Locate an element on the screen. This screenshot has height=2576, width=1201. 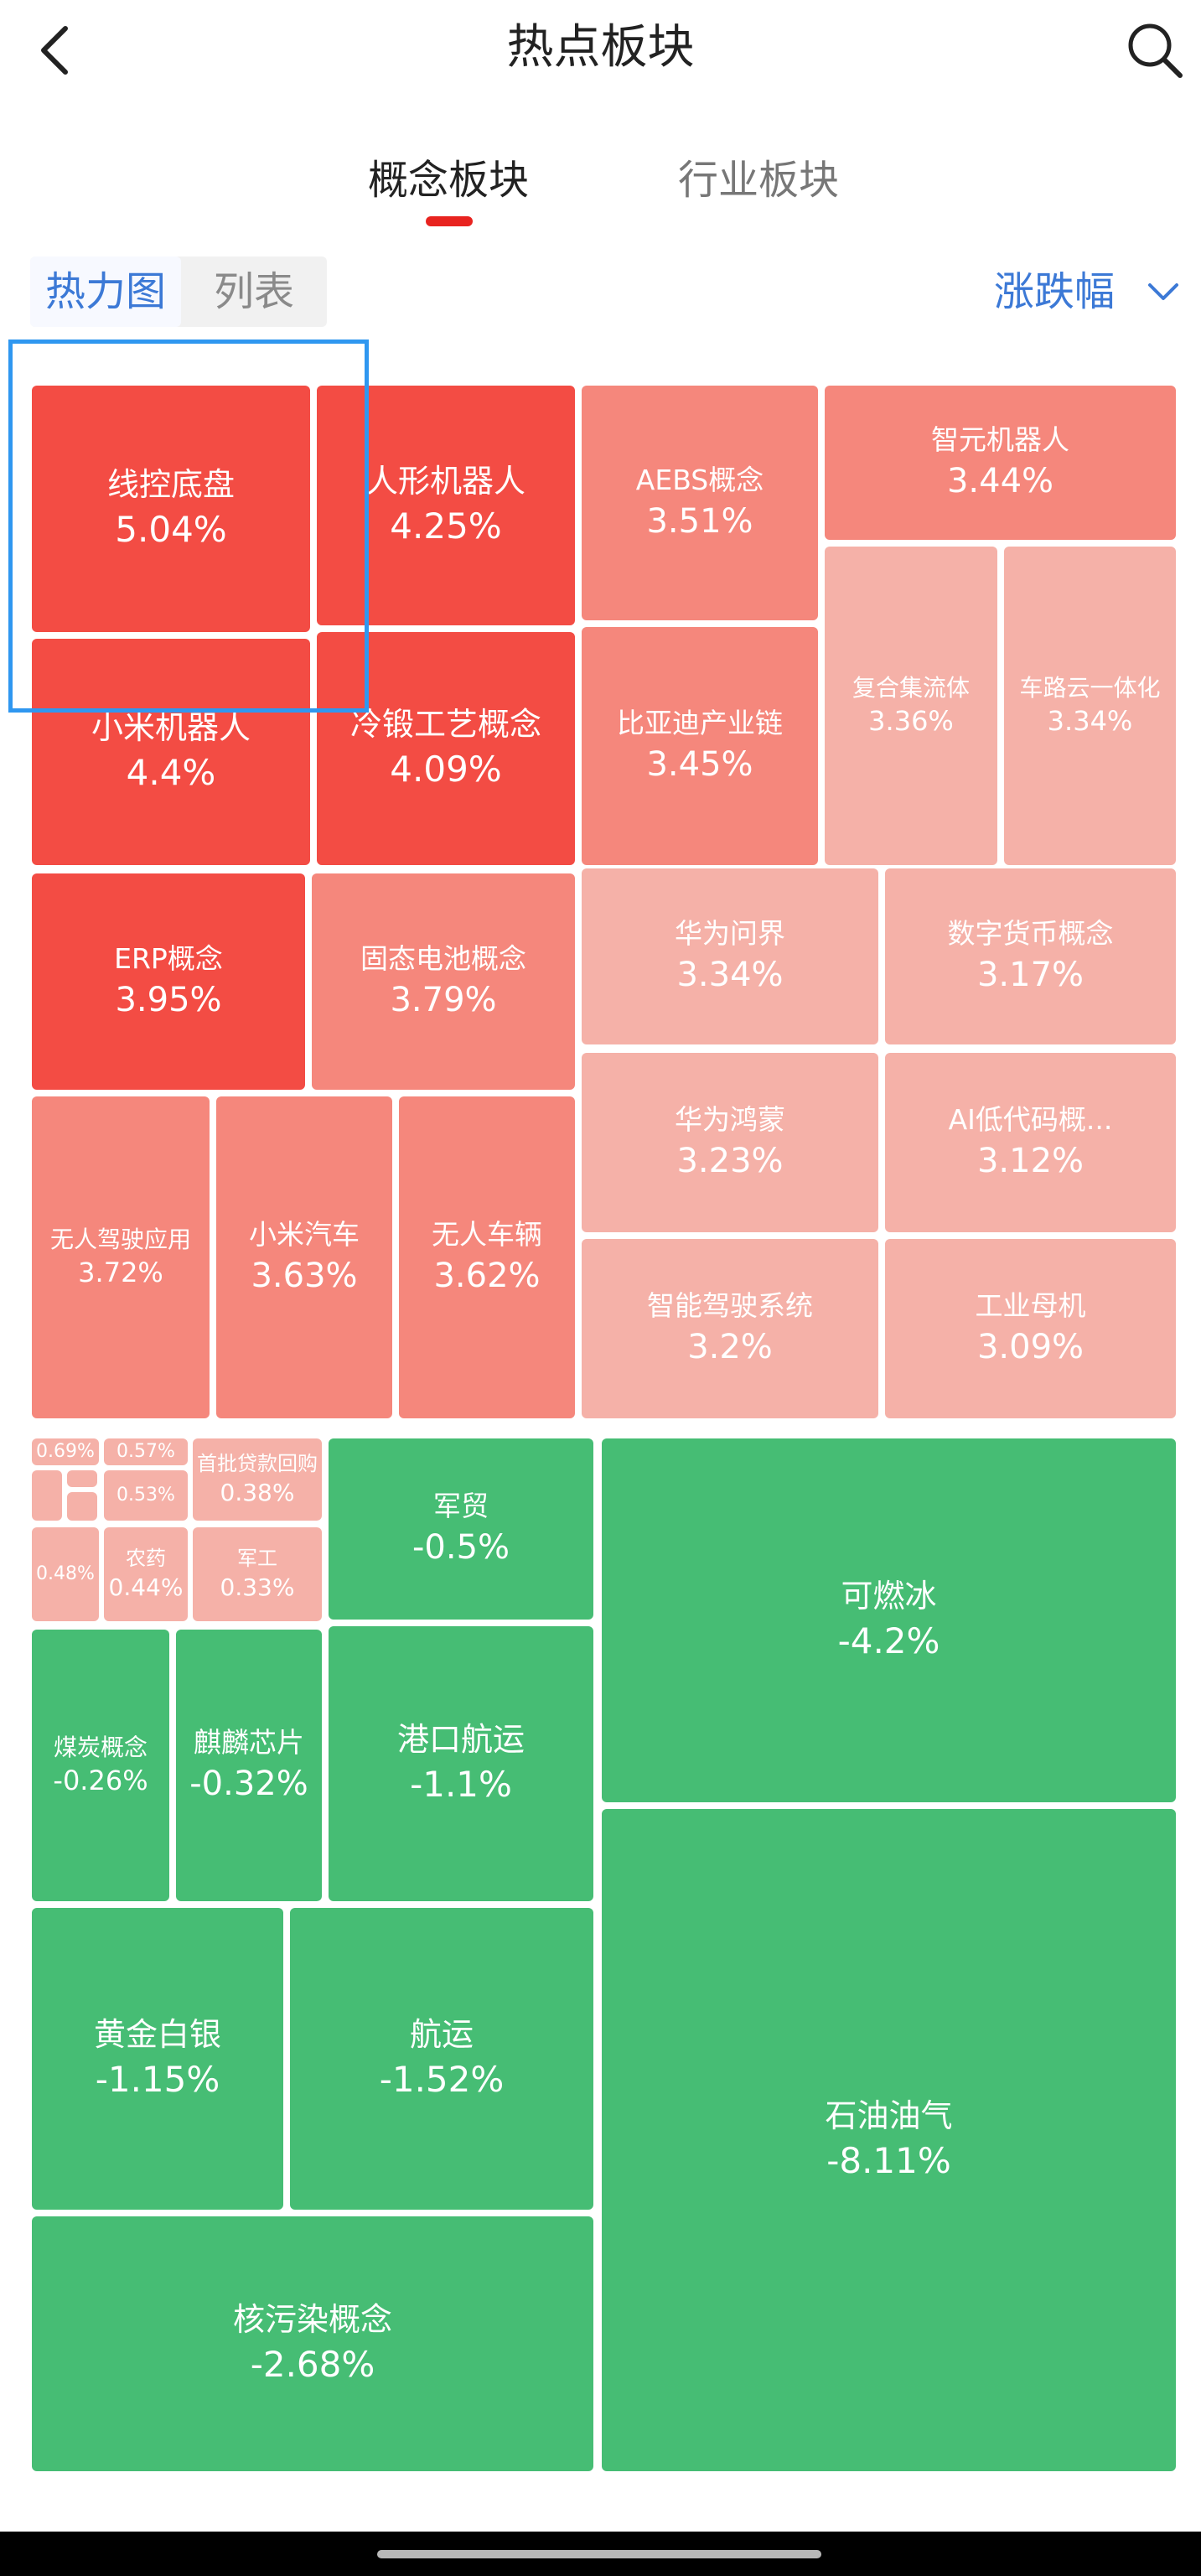
heatmap-tile: 首批贷款回购 0.38% is located at coordinates (257, 1479).